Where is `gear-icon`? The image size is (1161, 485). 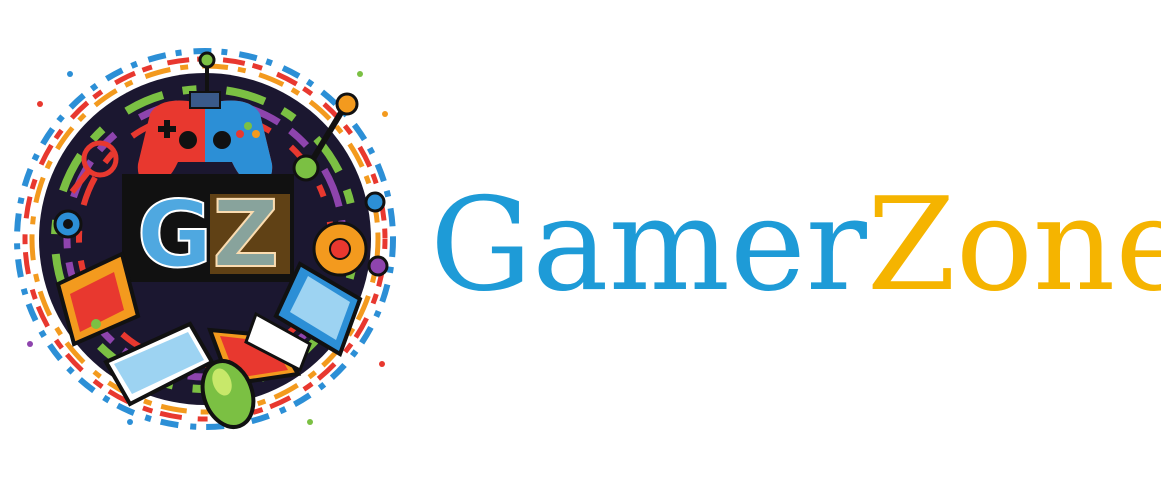
gear-icon is located at coordinates (350, 234).